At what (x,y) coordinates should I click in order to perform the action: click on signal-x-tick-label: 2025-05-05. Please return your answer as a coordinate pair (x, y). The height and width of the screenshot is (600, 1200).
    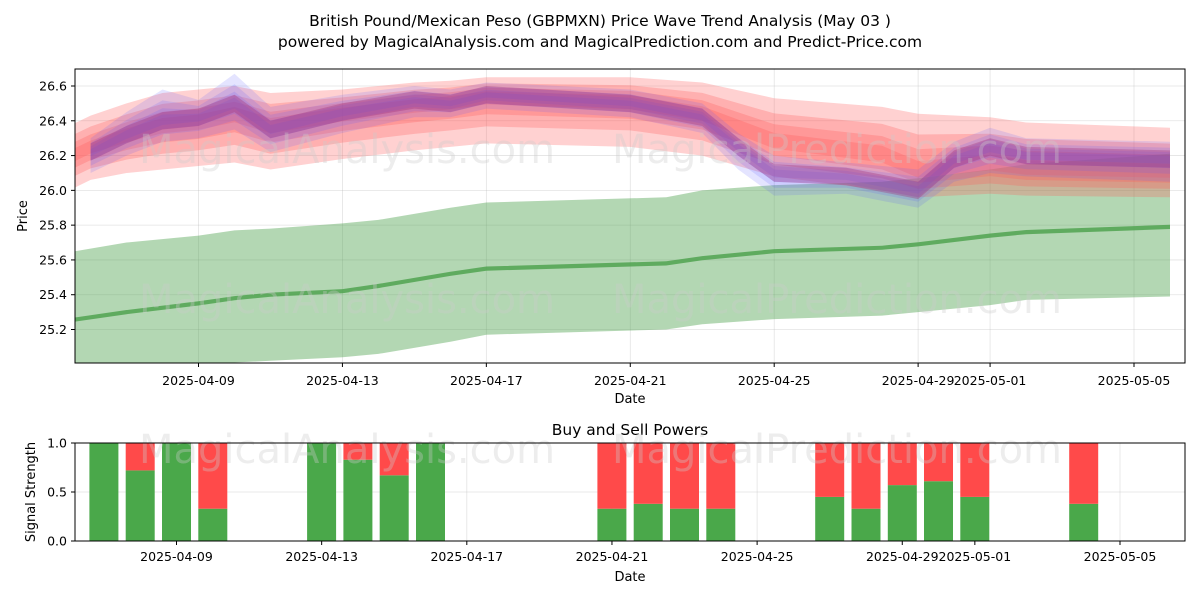
    Looking at the image, I should click on (1120, 556).